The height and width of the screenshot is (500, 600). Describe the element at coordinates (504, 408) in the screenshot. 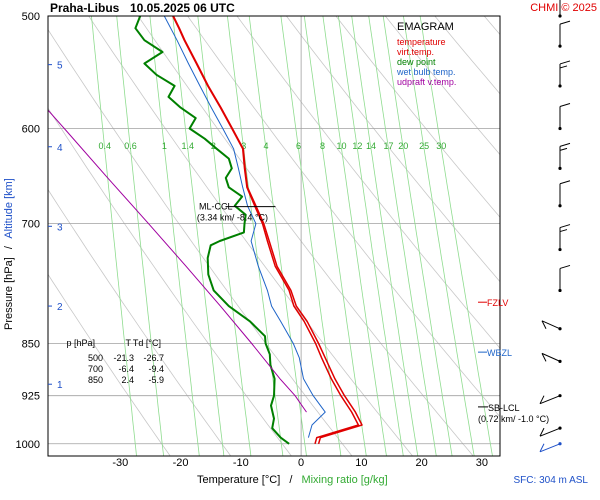

I see `sb-lcl-label: SB-LCL` at that location.